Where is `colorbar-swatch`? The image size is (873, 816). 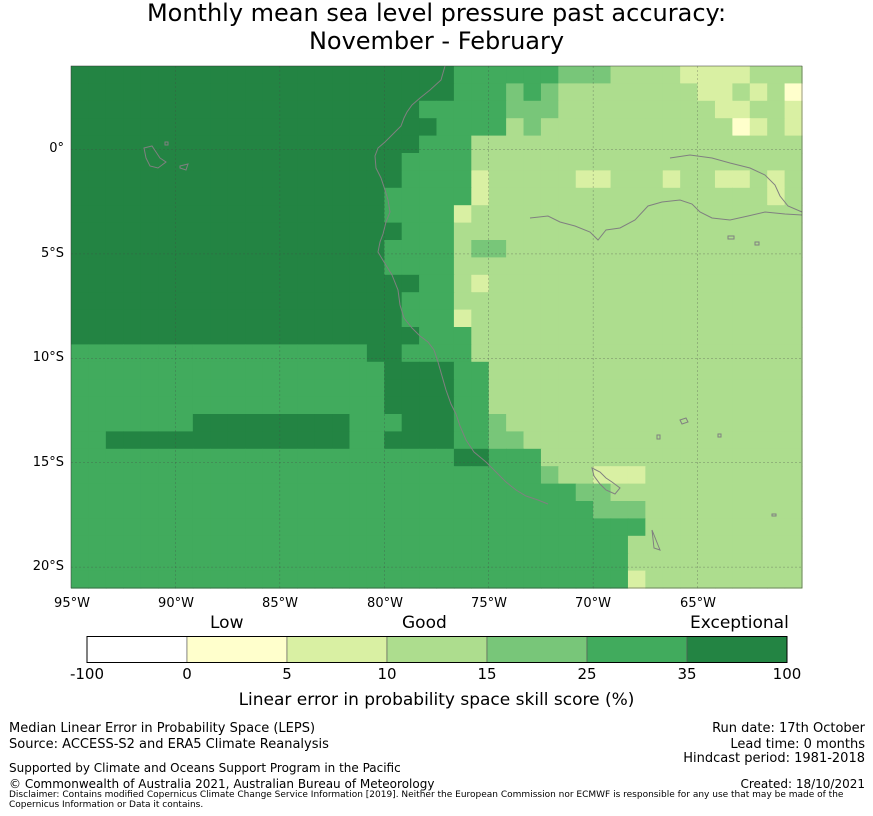 colorbar-swatch is located at coordinates (537, 649).